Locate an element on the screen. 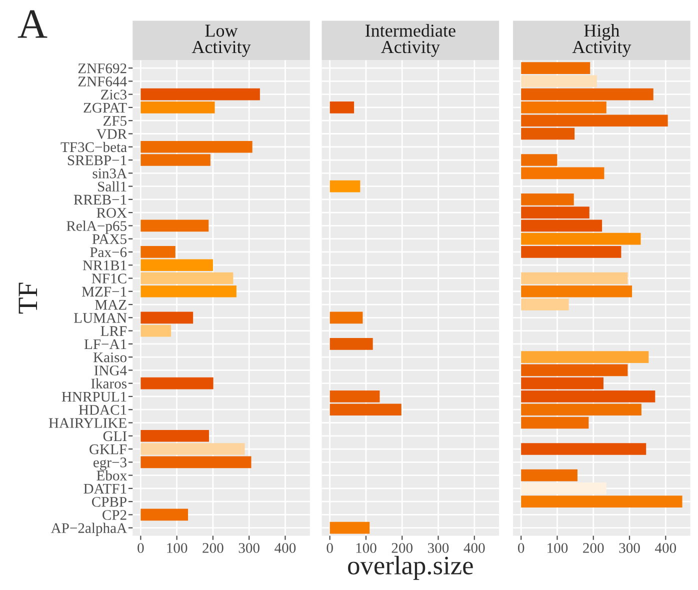 The width and height of the screenshot is (698, 590). y-tick-label: RREB−1 is located at coordinates (100, 199).